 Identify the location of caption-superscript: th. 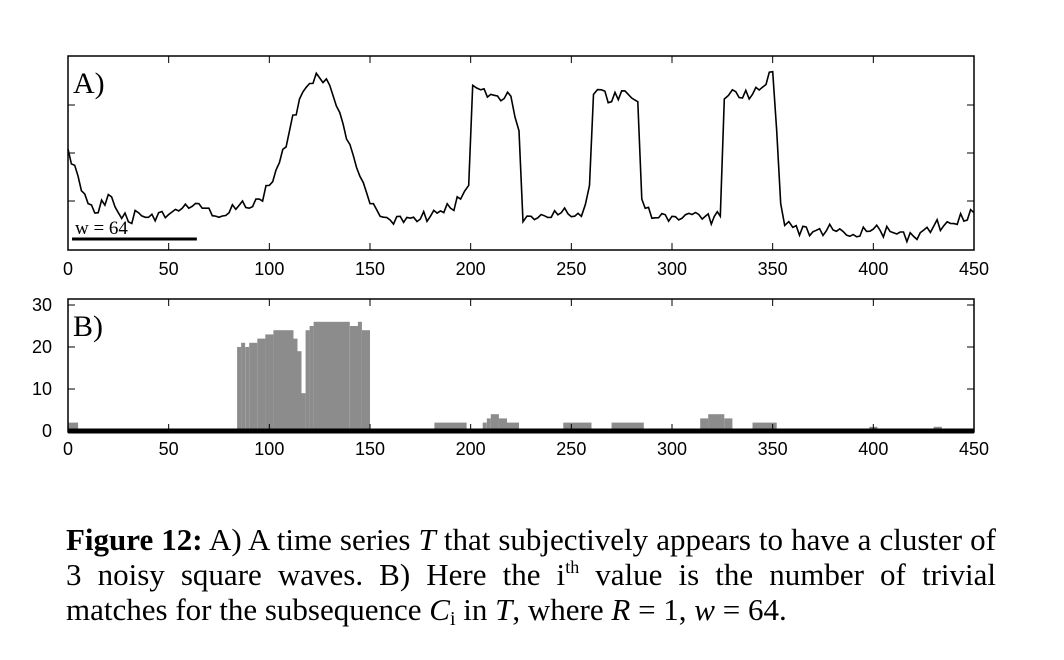
(572, 567).